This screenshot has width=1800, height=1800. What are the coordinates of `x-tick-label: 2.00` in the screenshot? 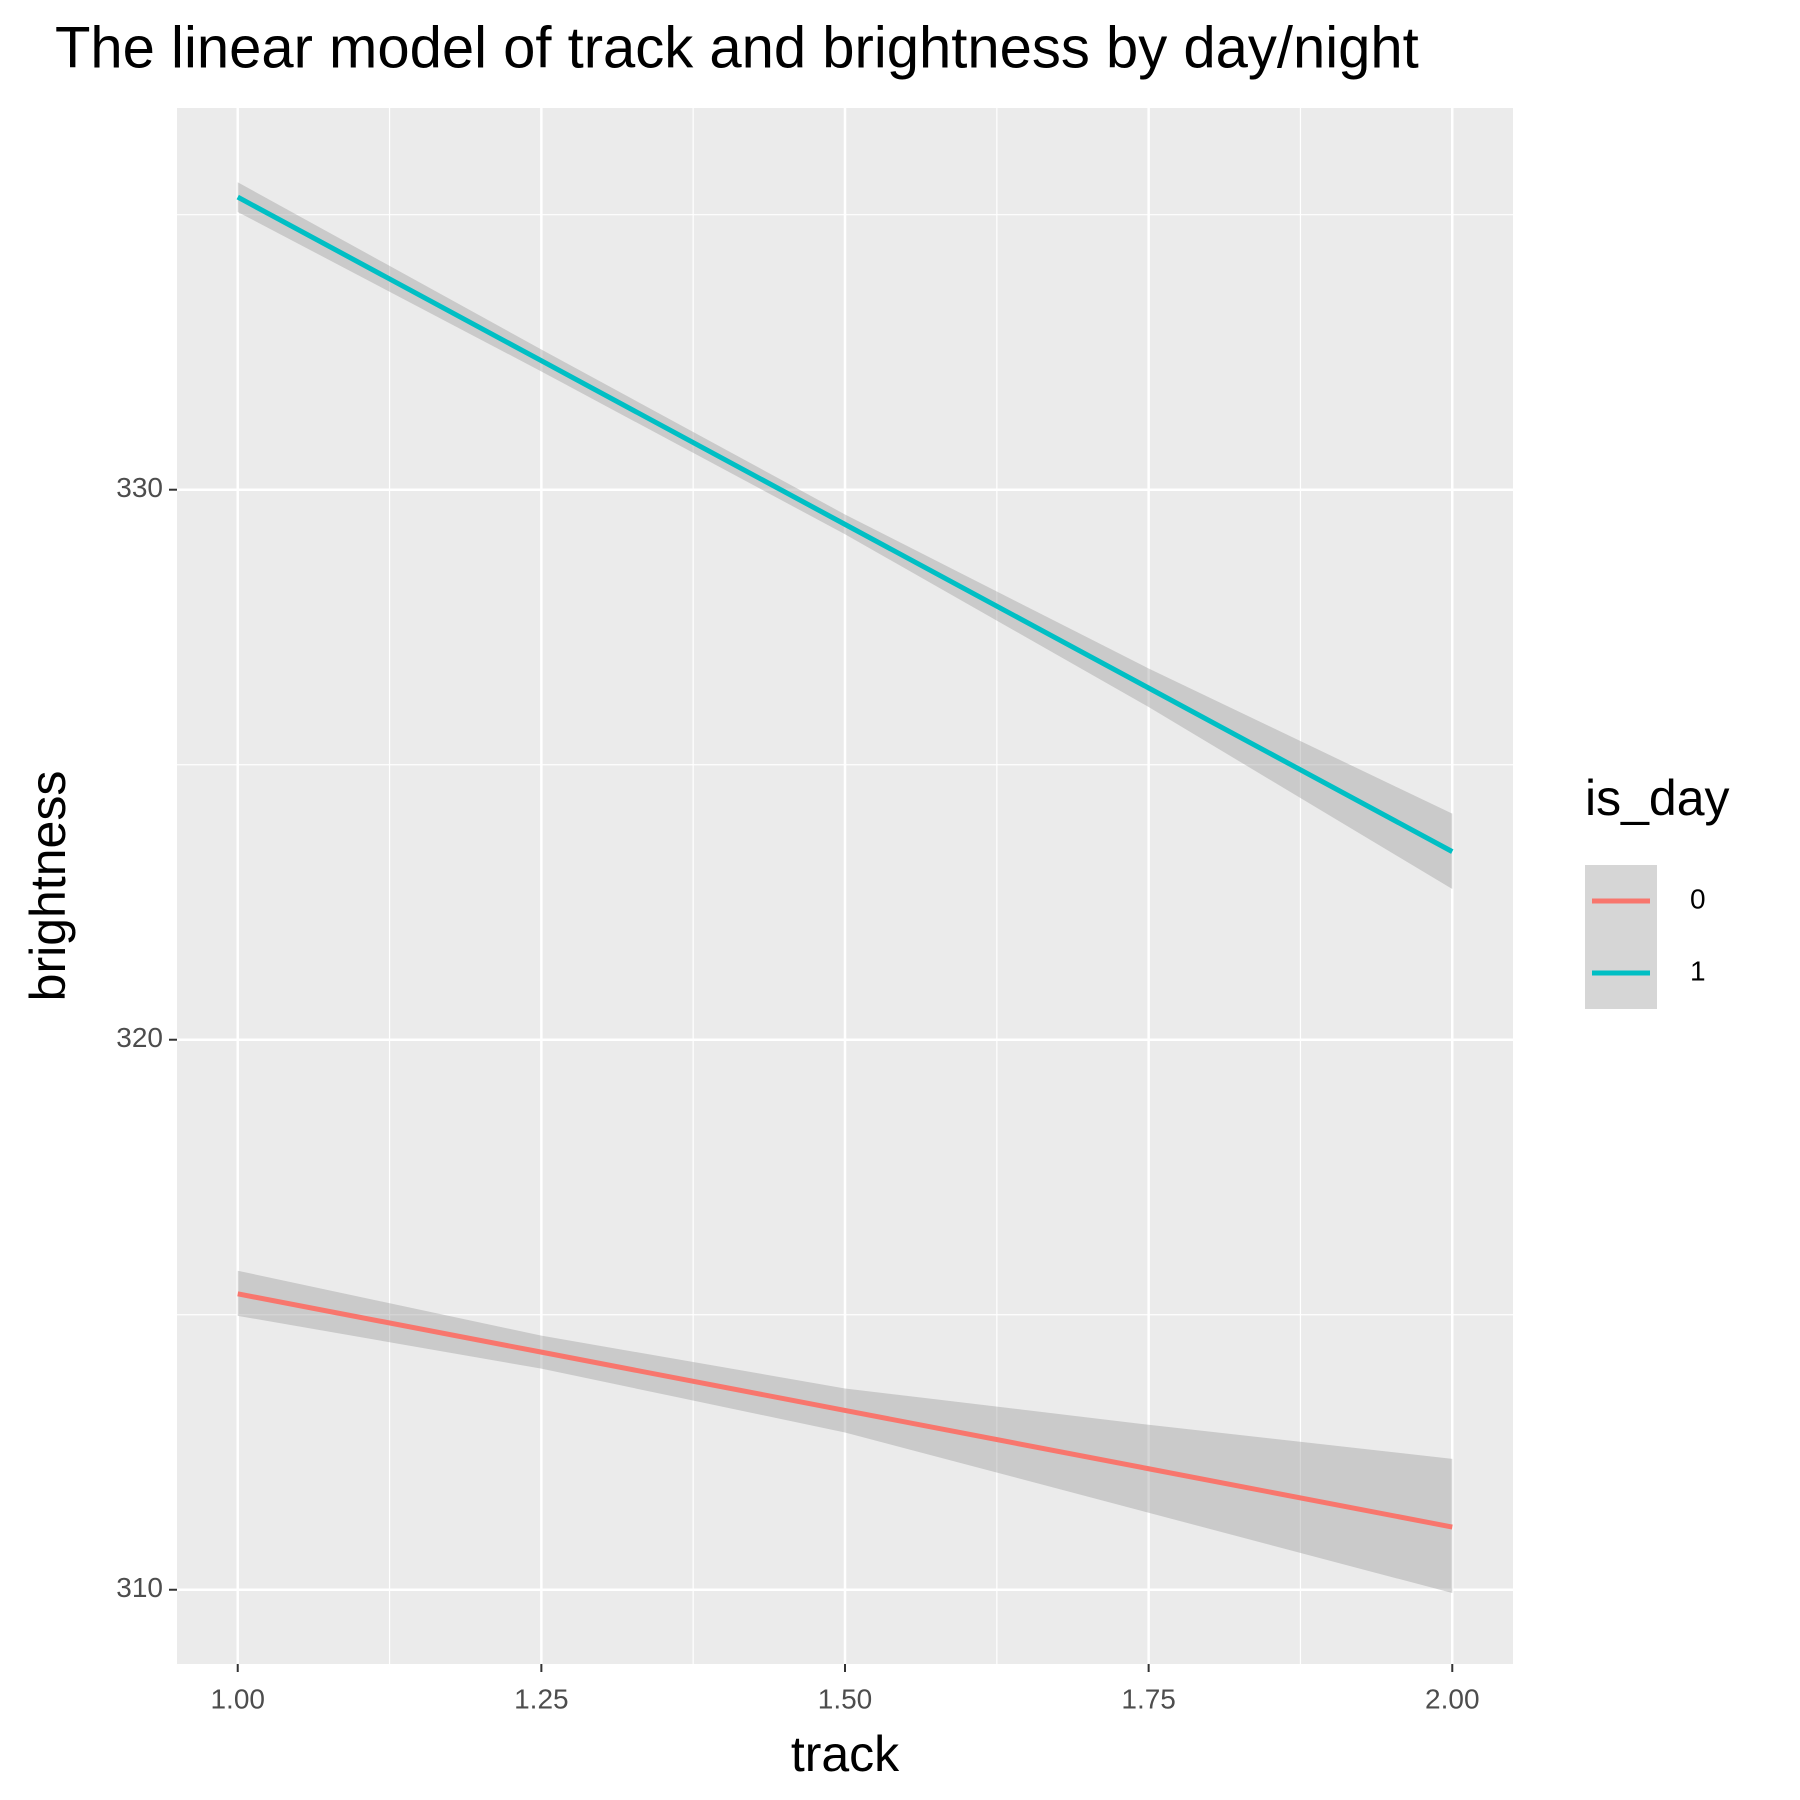 It's located at (1452, 1698).